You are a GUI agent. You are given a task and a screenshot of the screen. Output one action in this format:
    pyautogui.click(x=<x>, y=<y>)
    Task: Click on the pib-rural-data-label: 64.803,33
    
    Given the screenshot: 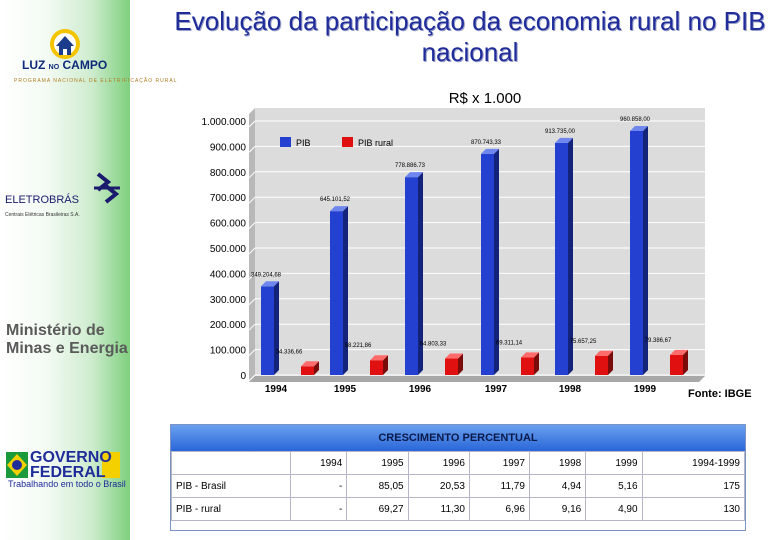 What is the action you would take?
    pyautogui.click(x=433, y=345)
    